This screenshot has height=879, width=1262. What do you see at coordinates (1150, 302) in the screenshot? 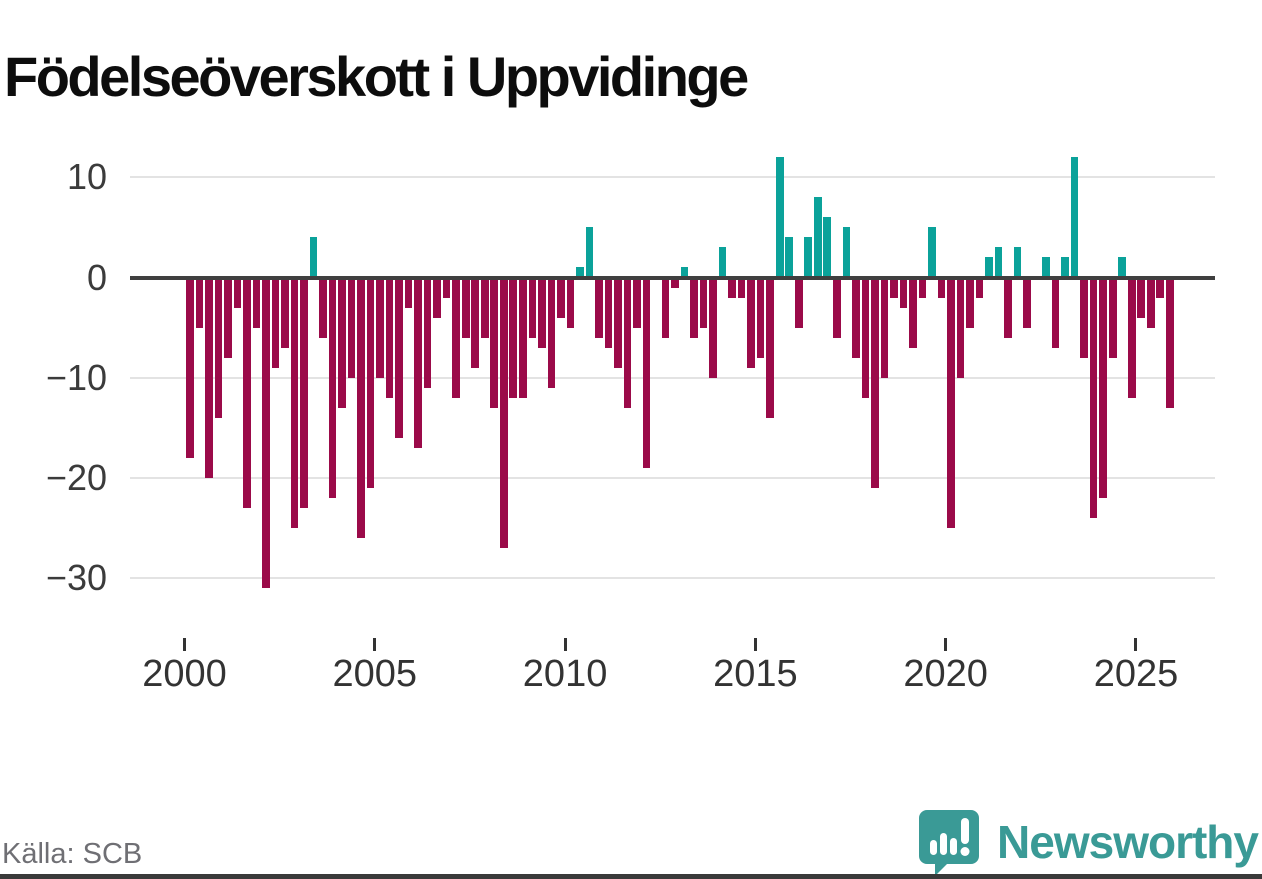
I see `bar-2025-q2` at bounding box center [1150, 302].